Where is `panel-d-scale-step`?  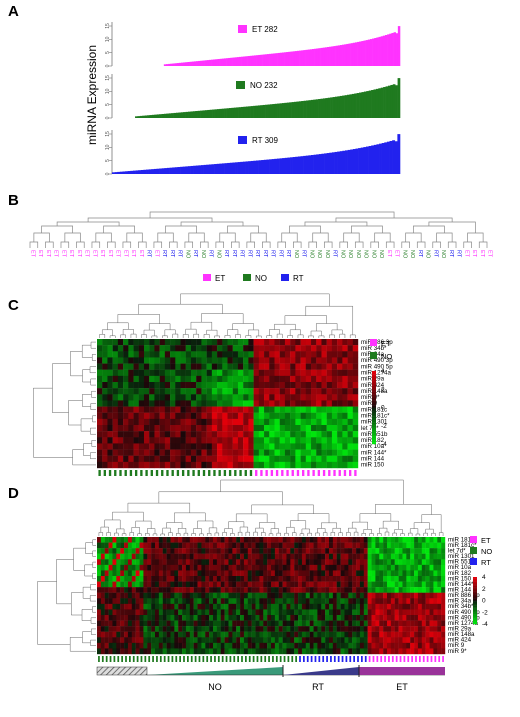 panel-d-scale-step is located at coordinates (475, 595).